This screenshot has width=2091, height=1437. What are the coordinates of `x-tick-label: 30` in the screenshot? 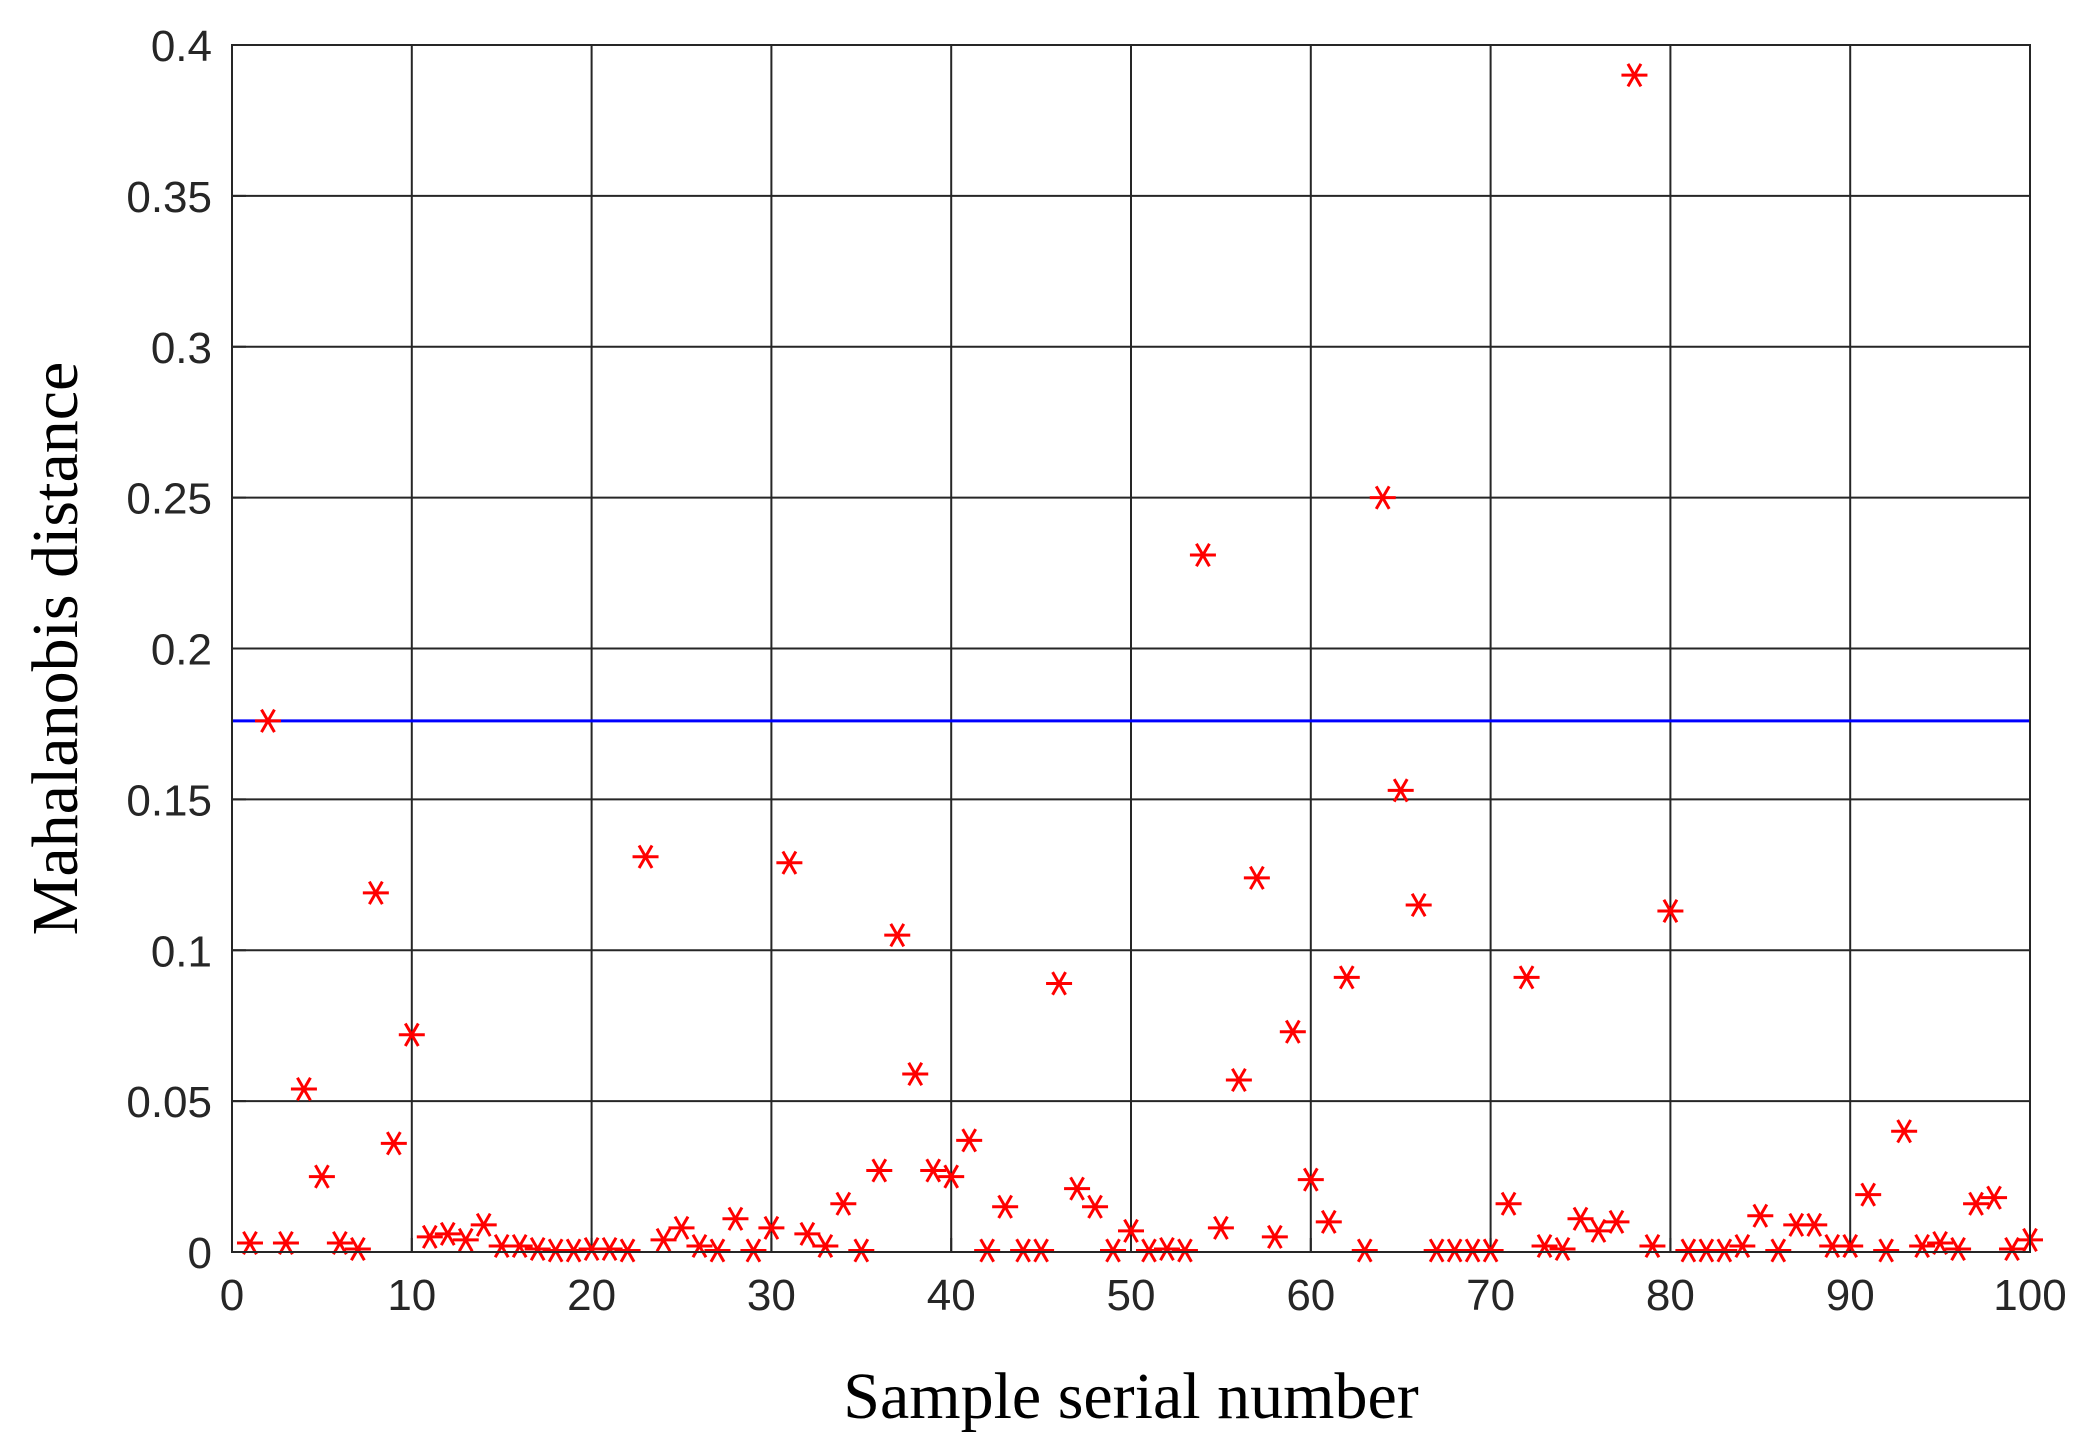 It's located at (771, 1295).